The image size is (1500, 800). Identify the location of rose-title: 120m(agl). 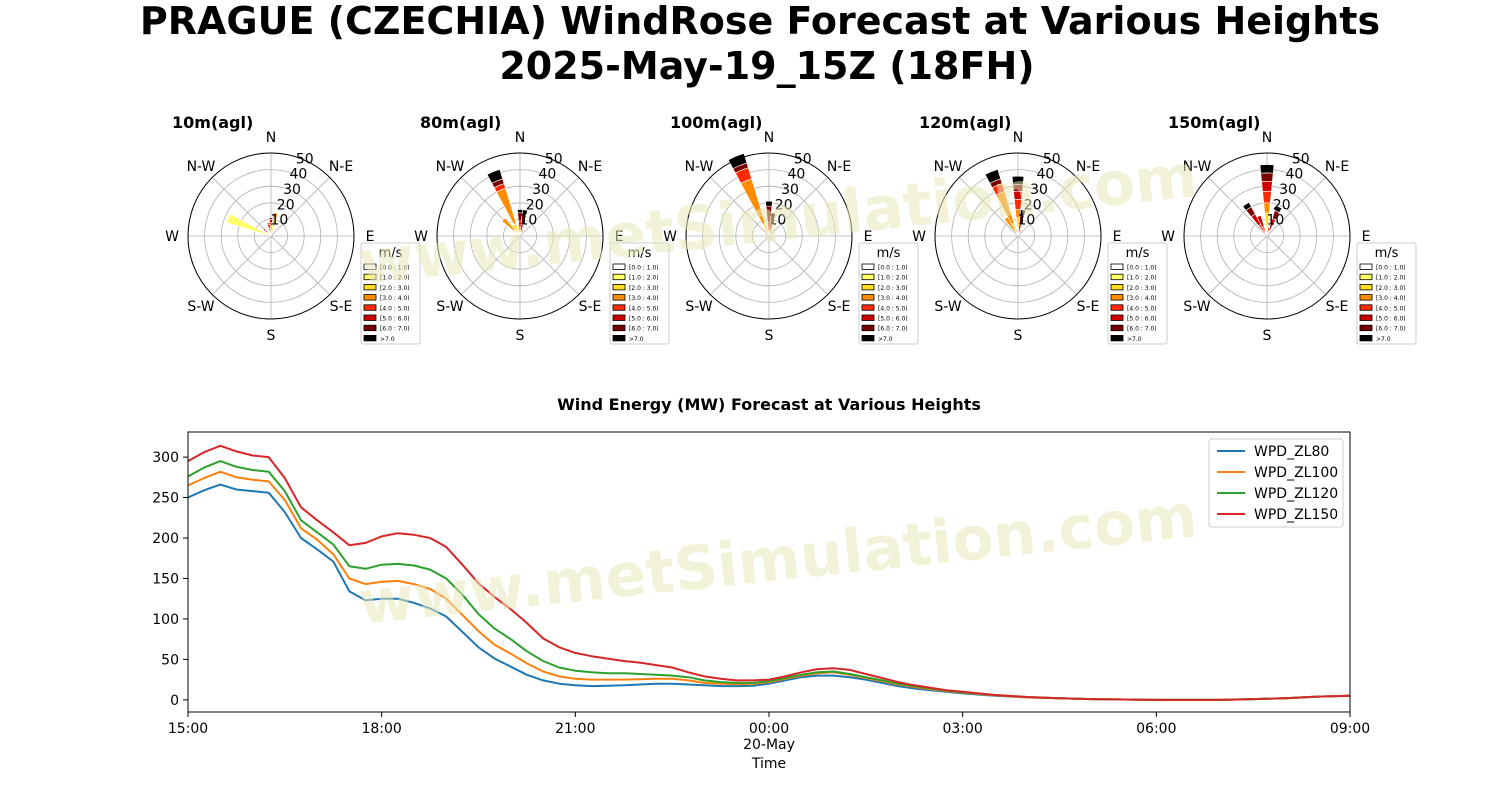
(965, 122).